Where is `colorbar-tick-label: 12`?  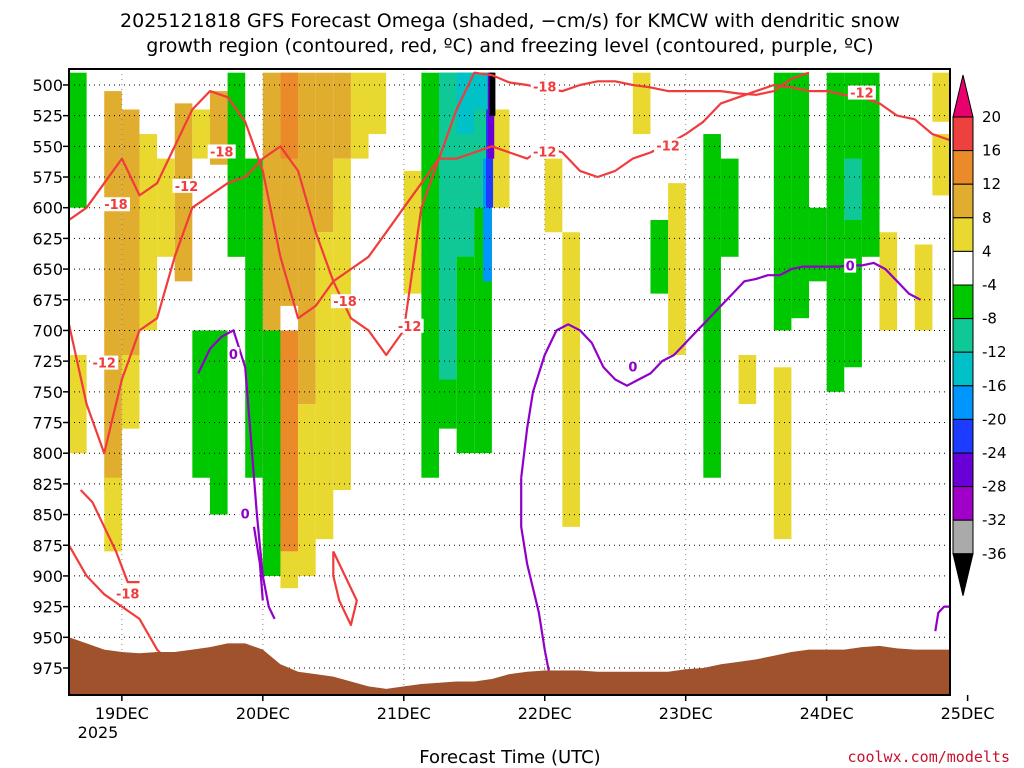 colorbar-tick-label: 12 is located at coordinates (991, 184).